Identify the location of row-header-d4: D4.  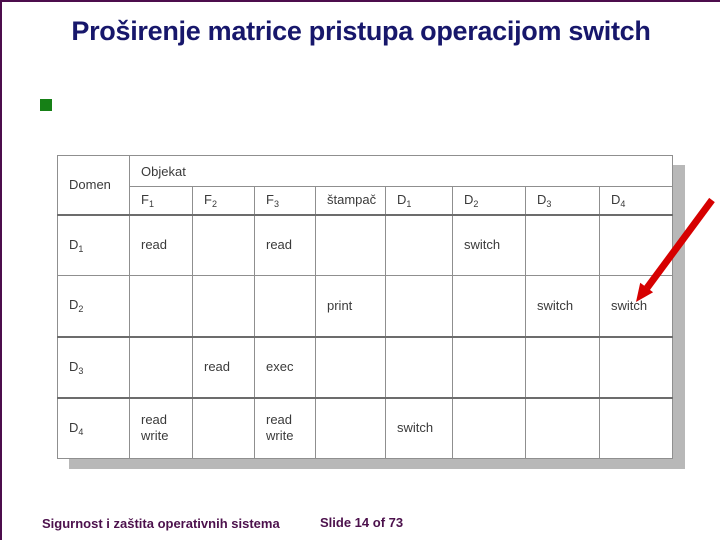
(93, 427).